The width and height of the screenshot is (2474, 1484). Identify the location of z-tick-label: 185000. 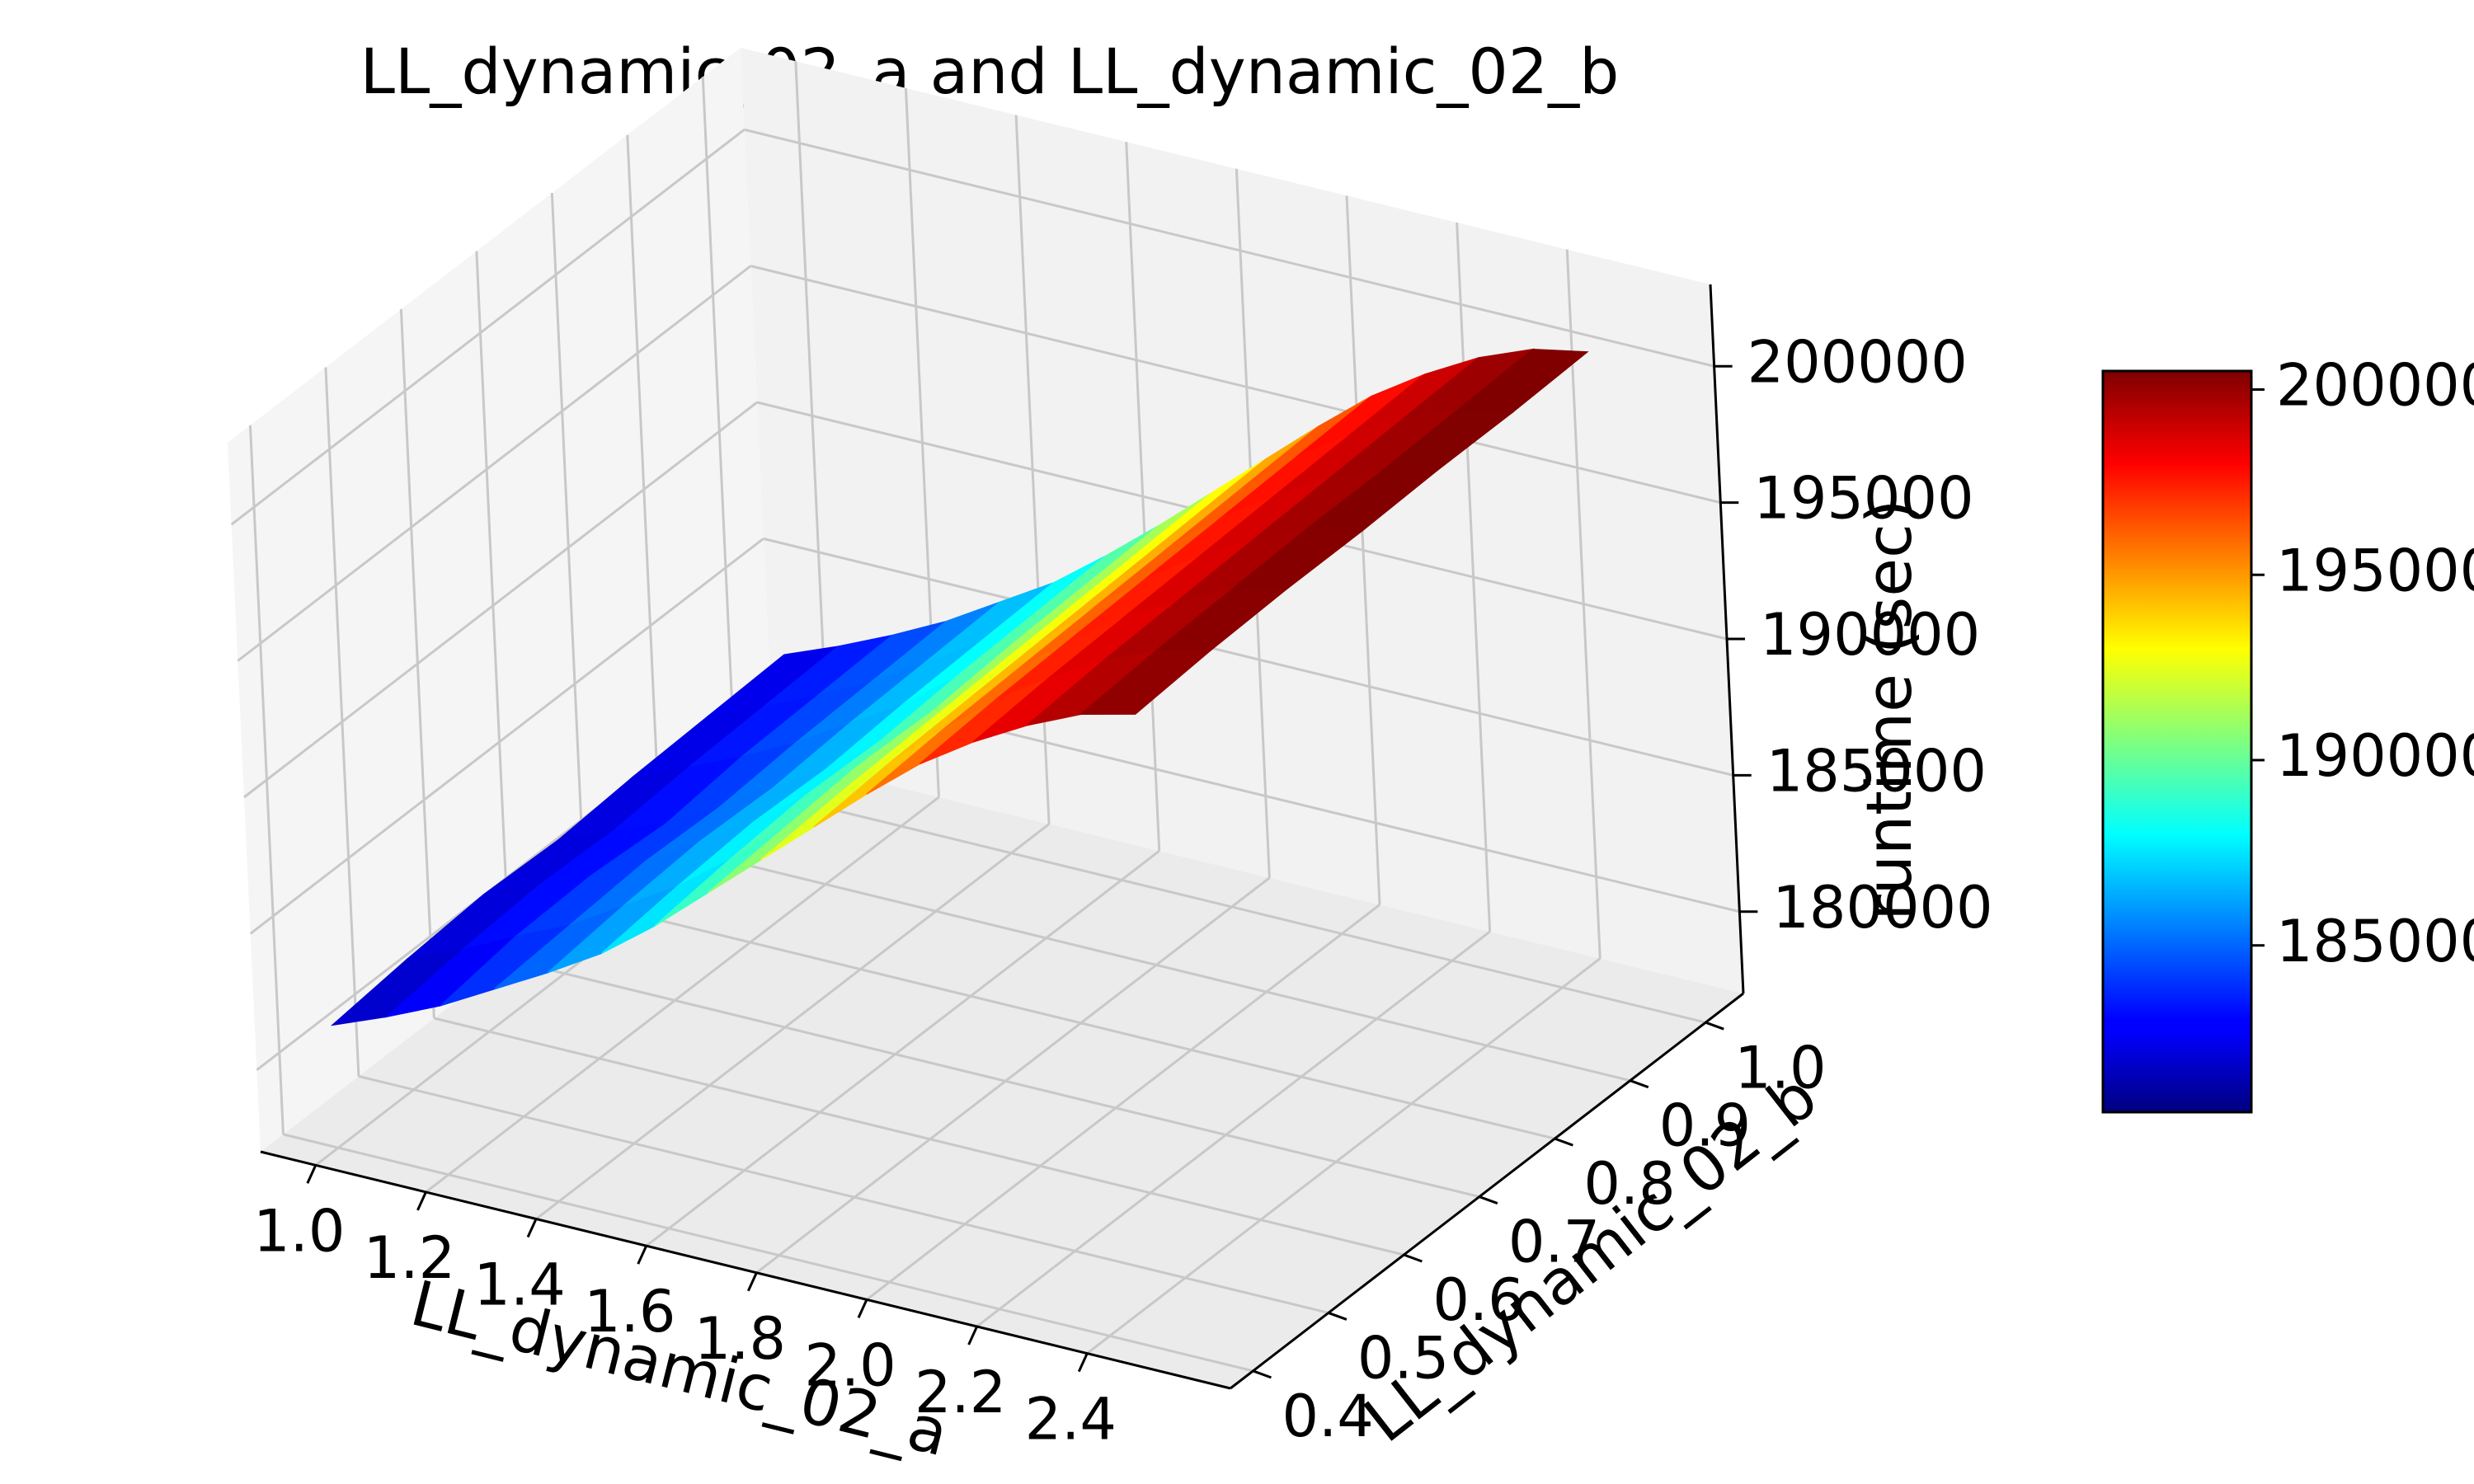
(1876, 771).